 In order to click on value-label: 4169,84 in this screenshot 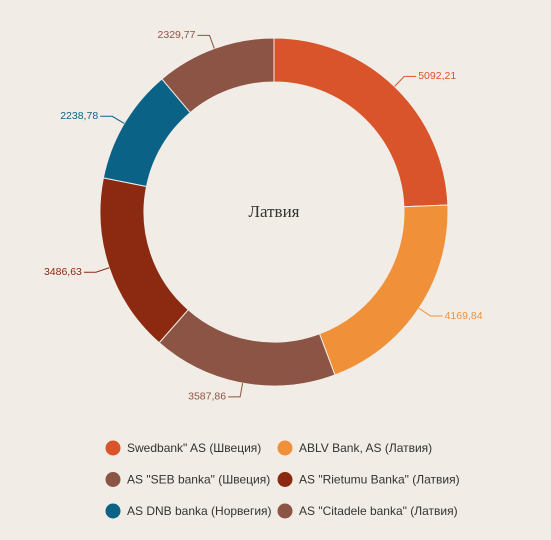, I will do `click(464, 316)`.